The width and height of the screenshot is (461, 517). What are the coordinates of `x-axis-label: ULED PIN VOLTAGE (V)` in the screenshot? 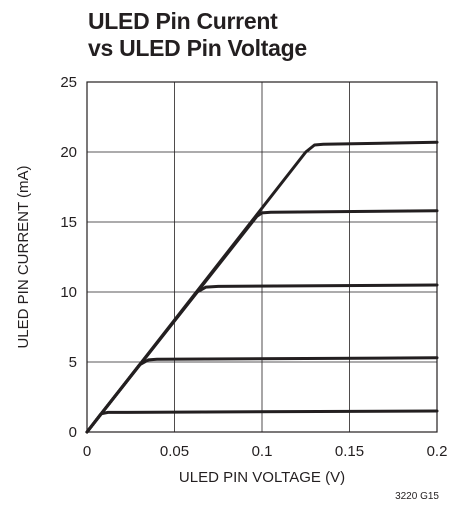 It's located at (262, 477).